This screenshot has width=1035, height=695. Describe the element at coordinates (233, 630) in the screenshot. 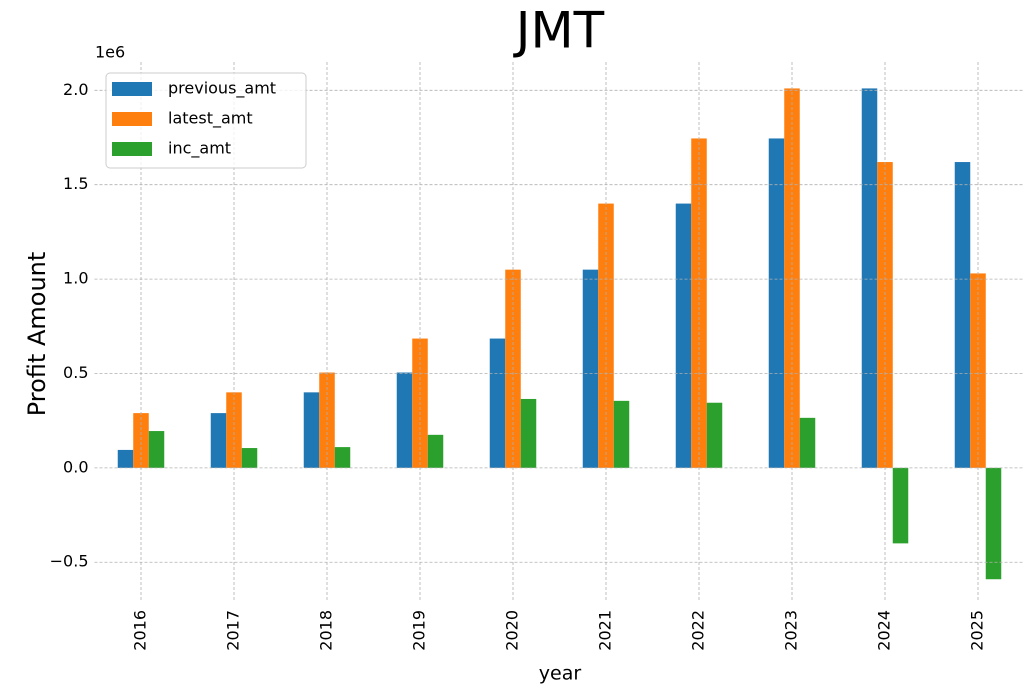

I see `x-tick-label: 2017` at that location.